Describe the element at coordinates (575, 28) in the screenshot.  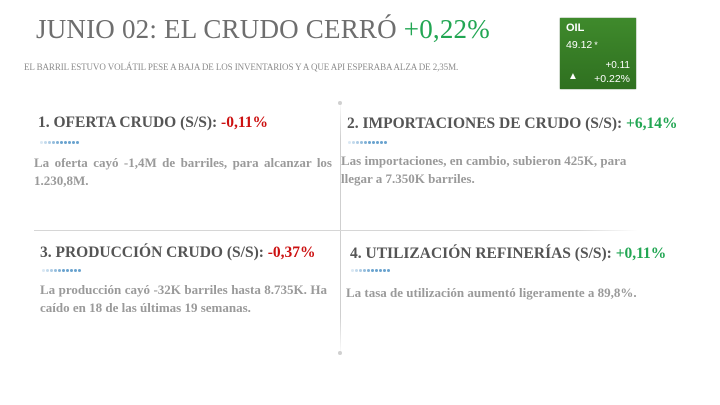
I see `ticker-symbol: OIL` at that location.